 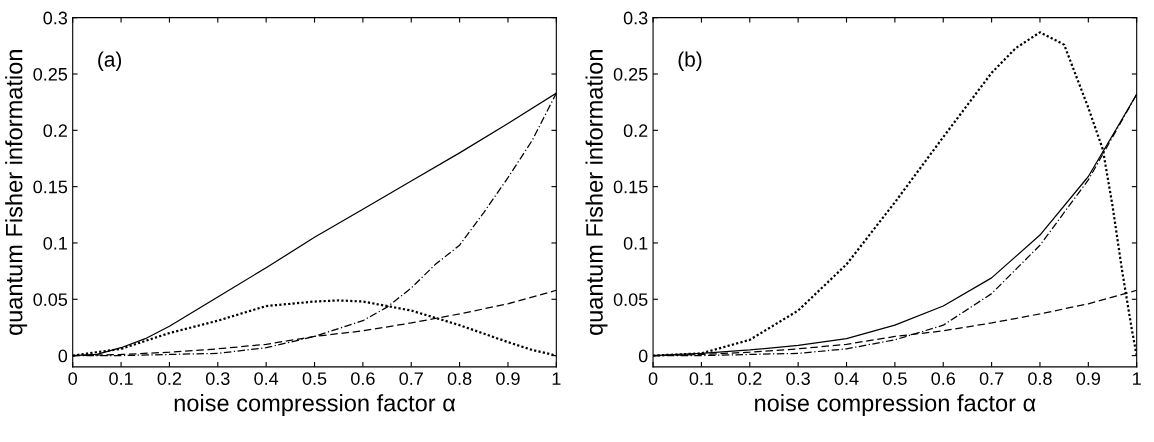 I want to click on annotation: (b), so click(x=690, y=61).